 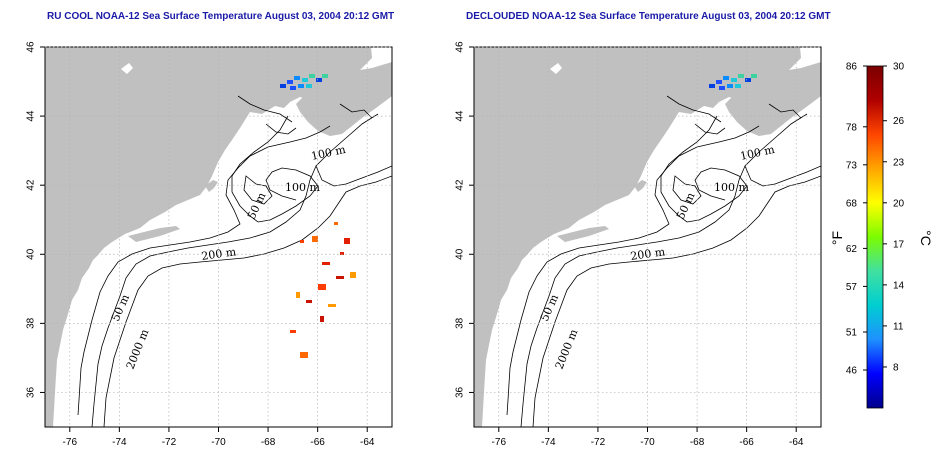 What do you see at coordinates (499, 442) in the screenshot?
I see `longitude-tick-label: -76` at bounding box center [499, 442].